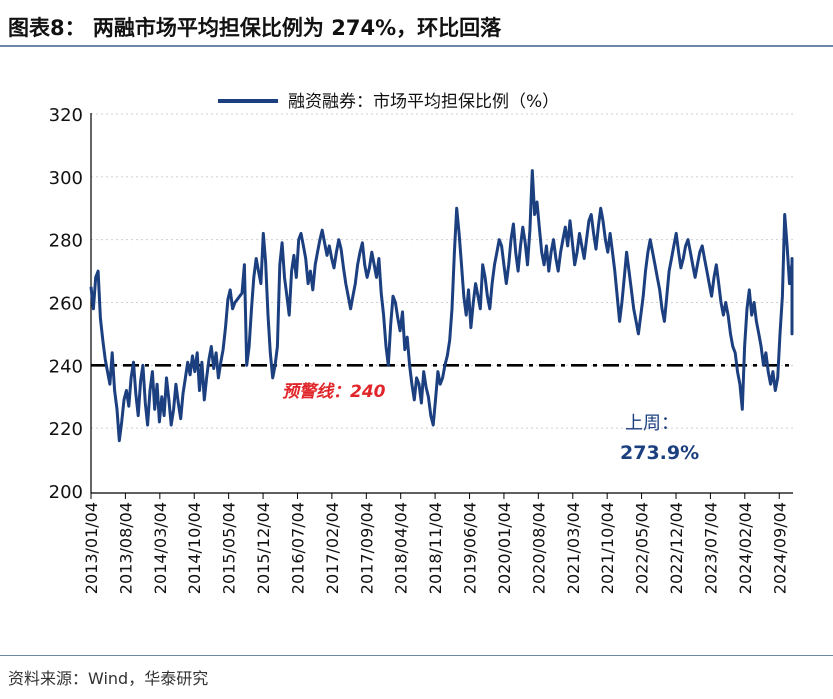 The width and height of the screenshot is (833, 699). Describe the element at coordinates (423, 102) in the screenshot. I see `legend-label: 融资融券：市场平均担保比例（%）` at that location.